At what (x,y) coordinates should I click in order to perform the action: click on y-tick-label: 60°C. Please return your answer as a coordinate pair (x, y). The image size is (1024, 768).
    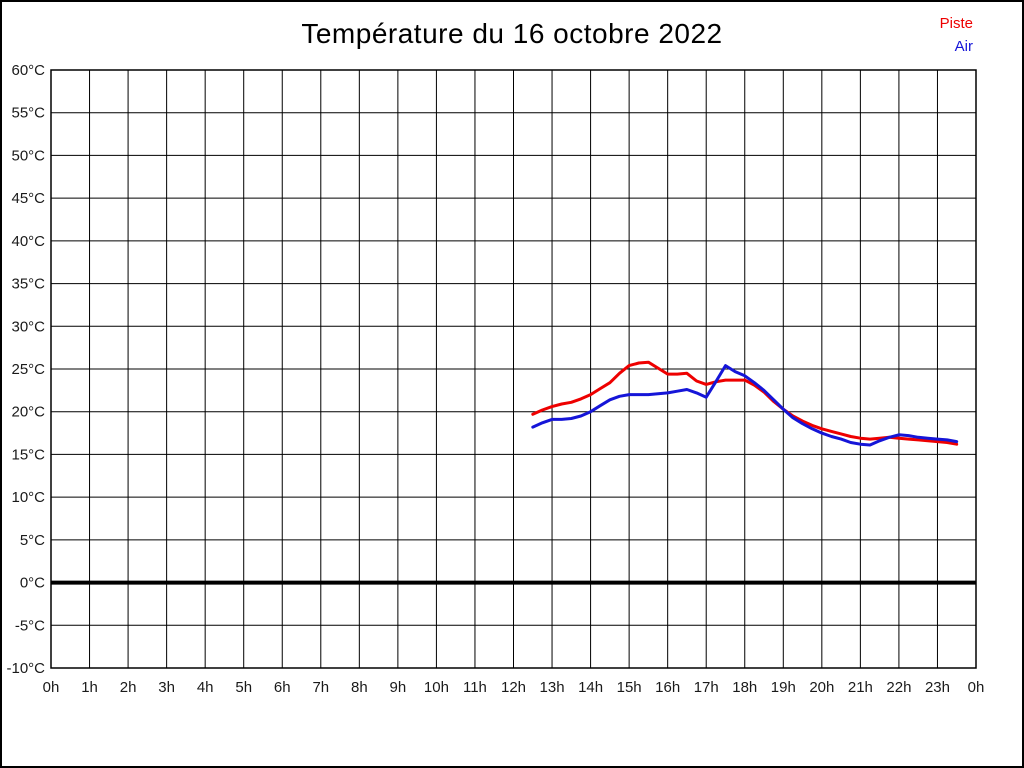
    Looking at the image, I should click on (28, 70).